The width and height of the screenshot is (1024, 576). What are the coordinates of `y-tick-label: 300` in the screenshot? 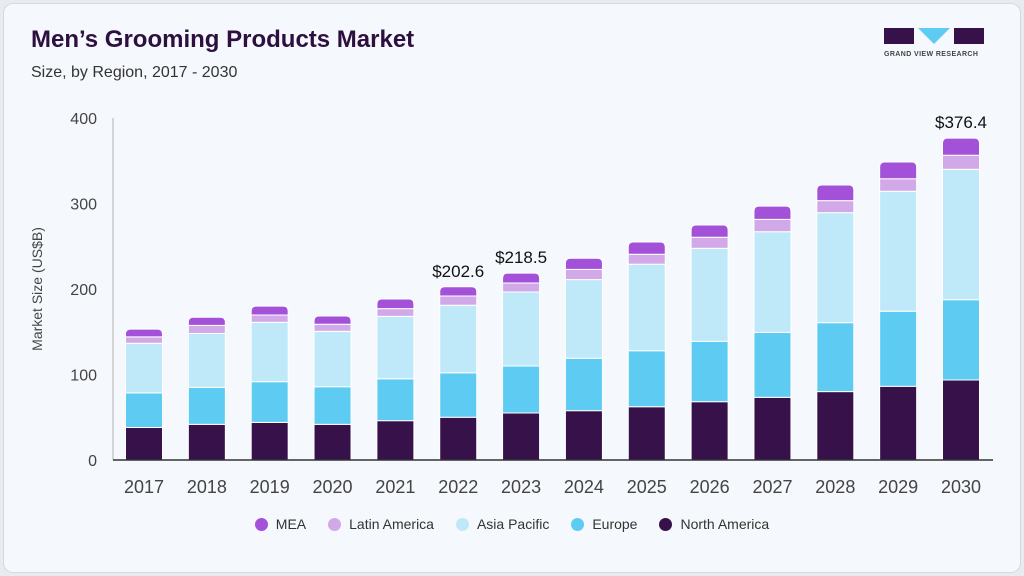 It's located at (83, 205).